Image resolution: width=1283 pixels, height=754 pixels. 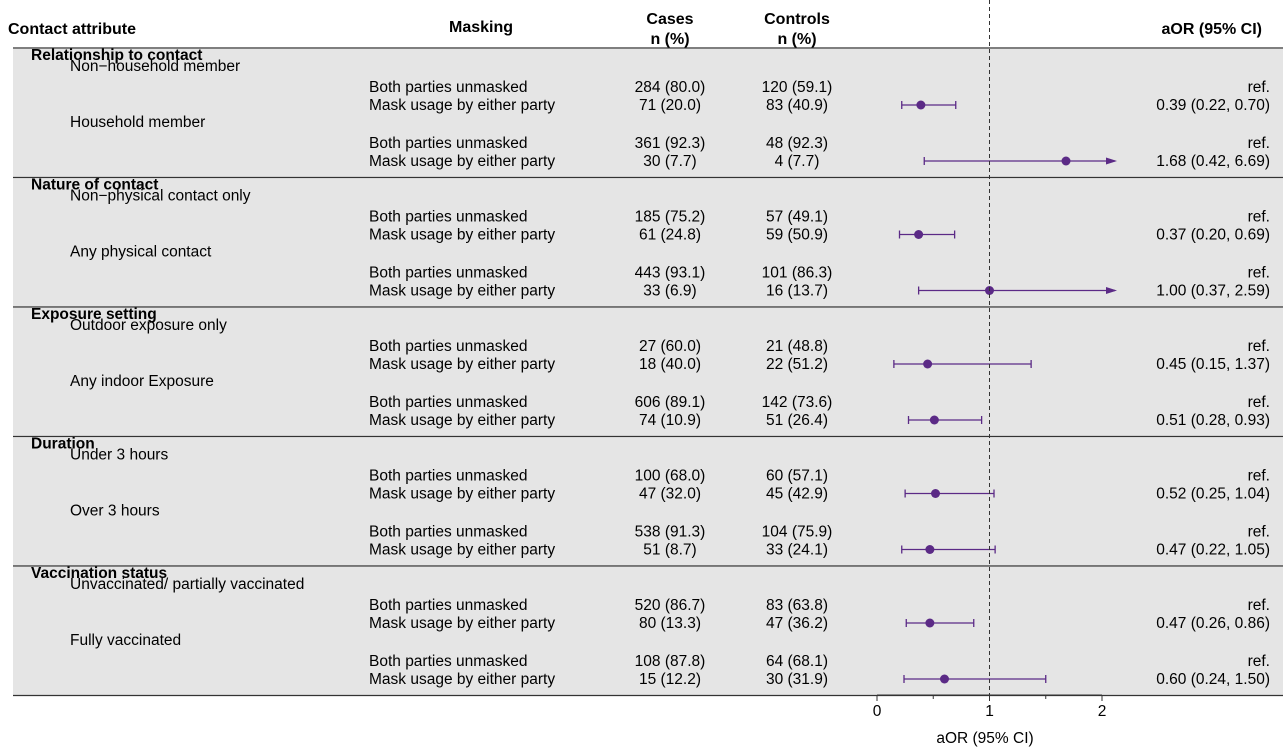 What do you see at coordinates (94, 185) in the screenshot?
I see `group-title: Nature of contact` at bounding box center [94, 185].